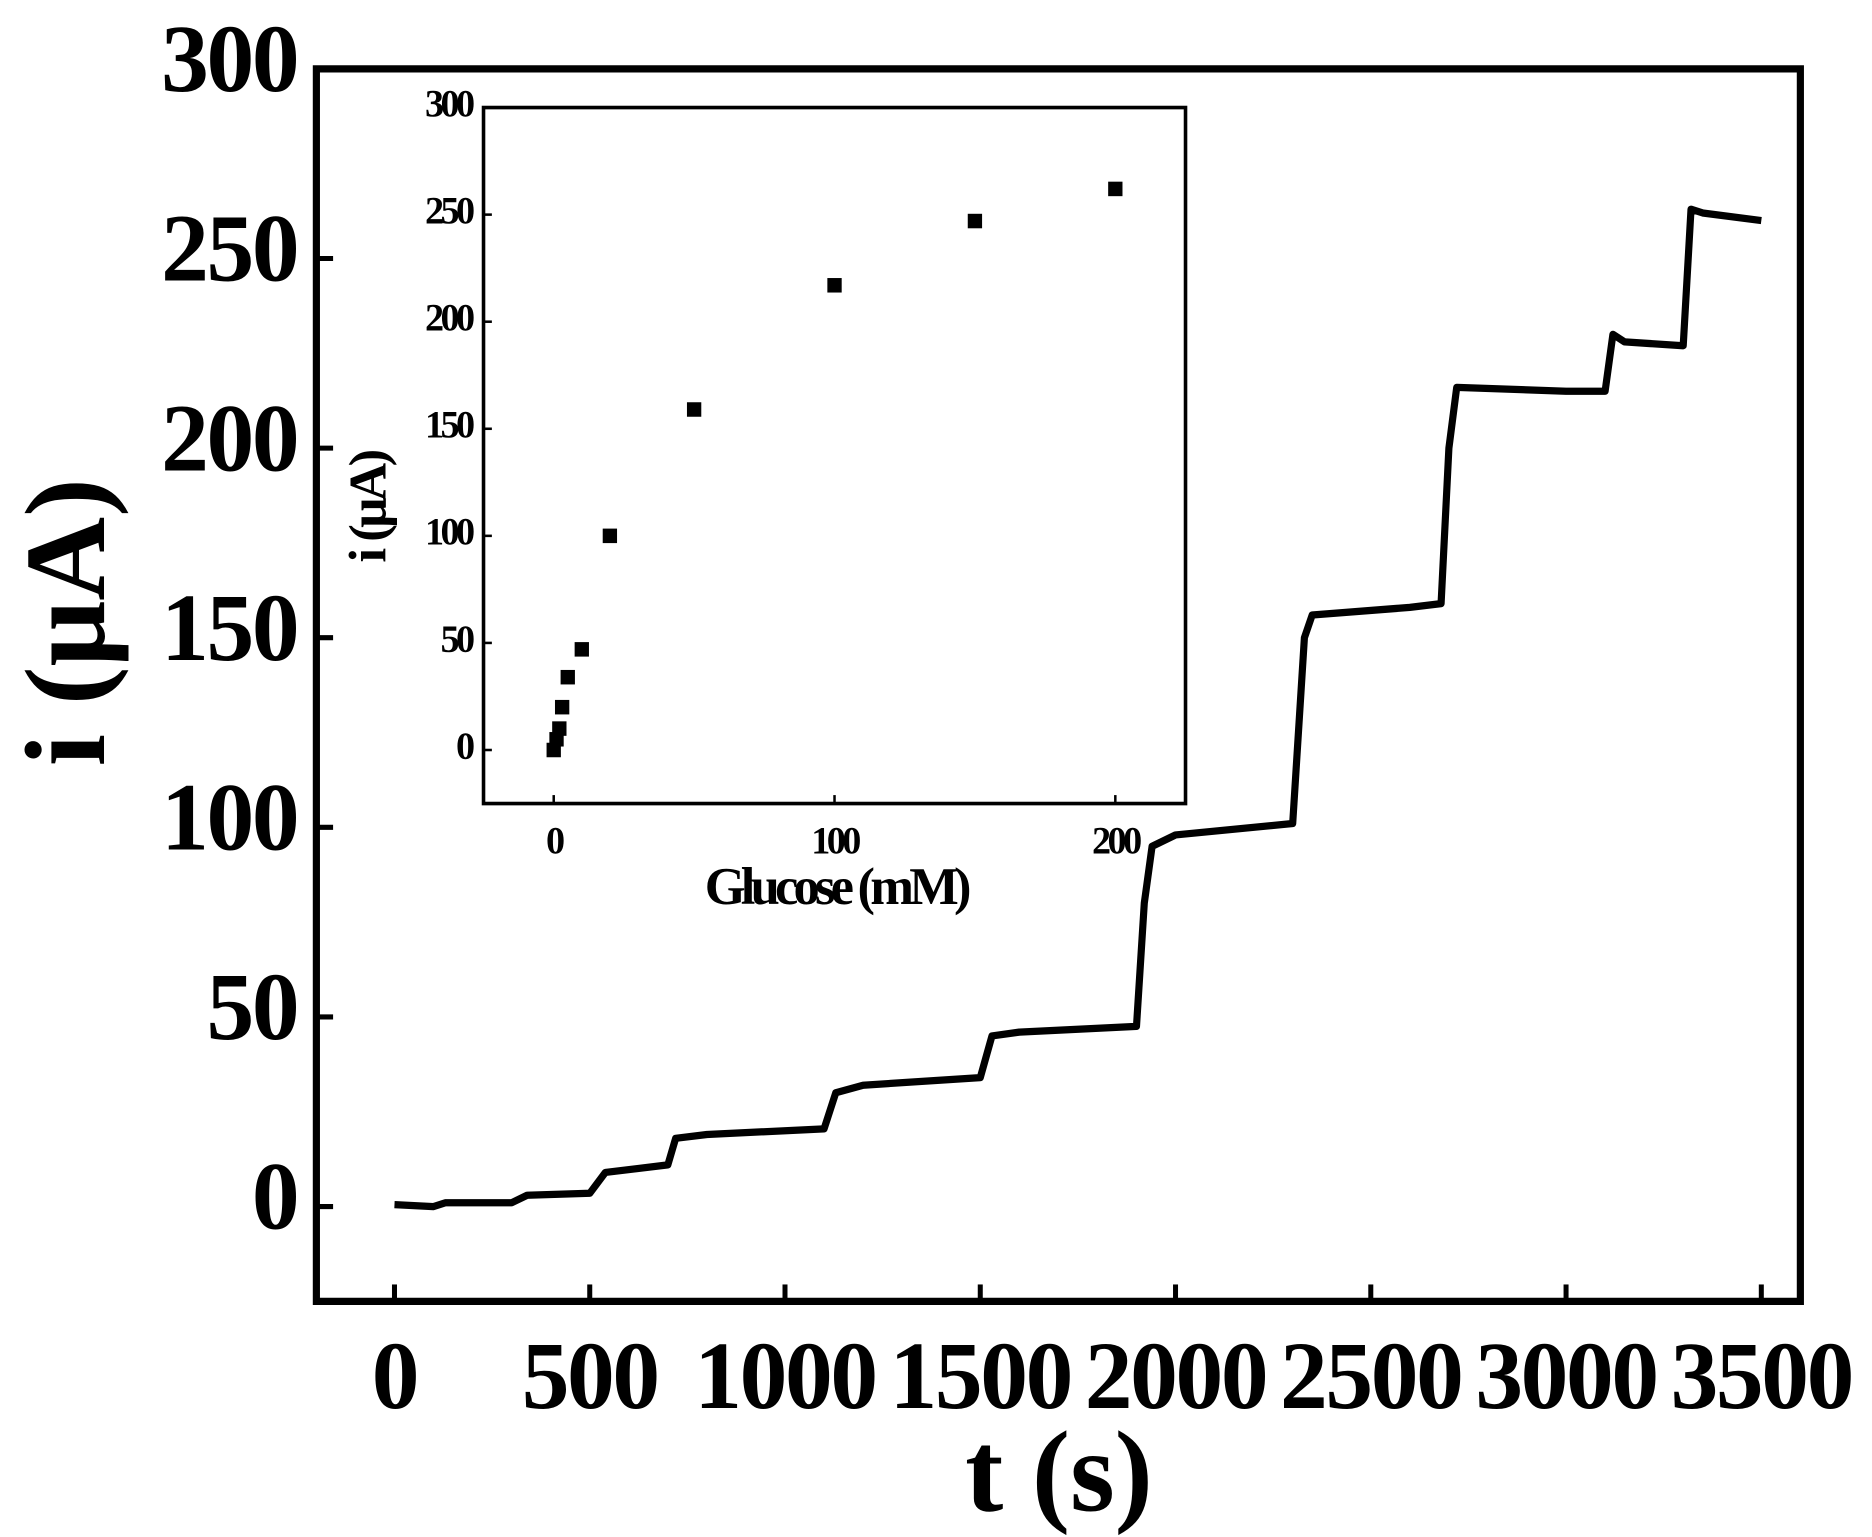 Image resolution: width=1872 pixels, height=1537 pixels. I want to click on x-axis-label: t (s), so click(1059, 1471).